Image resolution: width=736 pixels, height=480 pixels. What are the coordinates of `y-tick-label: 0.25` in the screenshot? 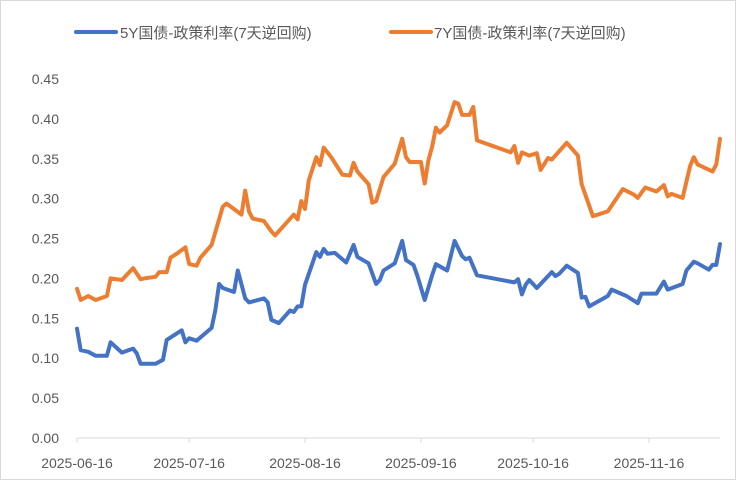 It's located at (45, 239).